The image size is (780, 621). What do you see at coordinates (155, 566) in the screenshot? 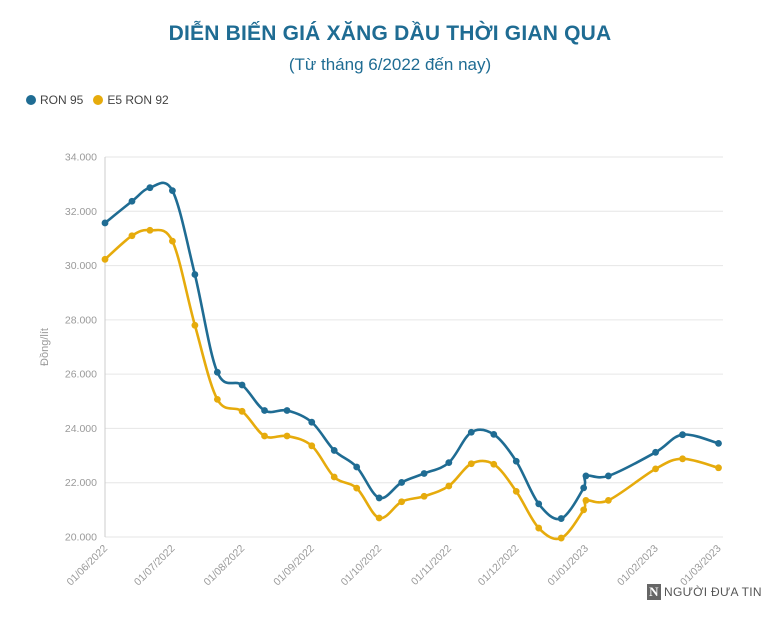
I see `x-tick-label: 01/07/2022` at bounding box center [155, 566].